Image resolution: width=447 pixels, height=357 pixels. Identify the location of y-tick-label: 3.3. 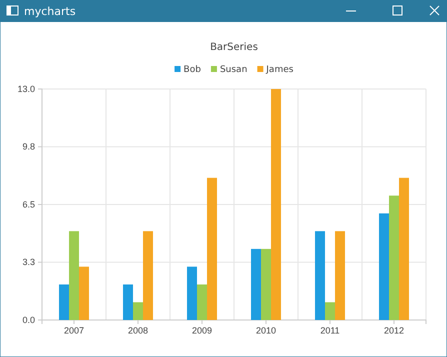
(28, 262).